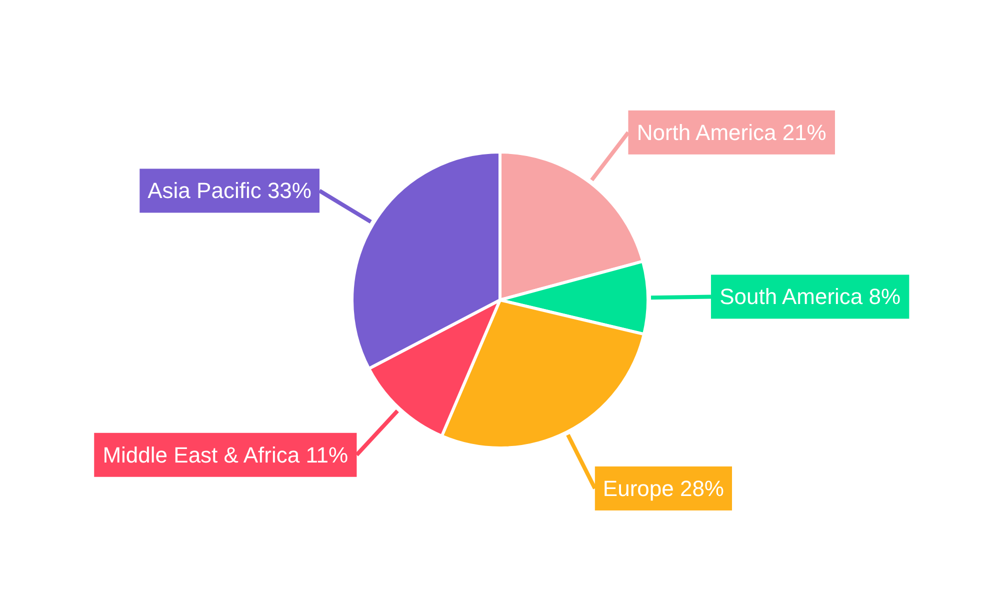 This screenshot has width=1000, height=600. Describe the element at coordinates (663, 488) in the screenshot. I see `slice-label: Europe 28%` at that location.